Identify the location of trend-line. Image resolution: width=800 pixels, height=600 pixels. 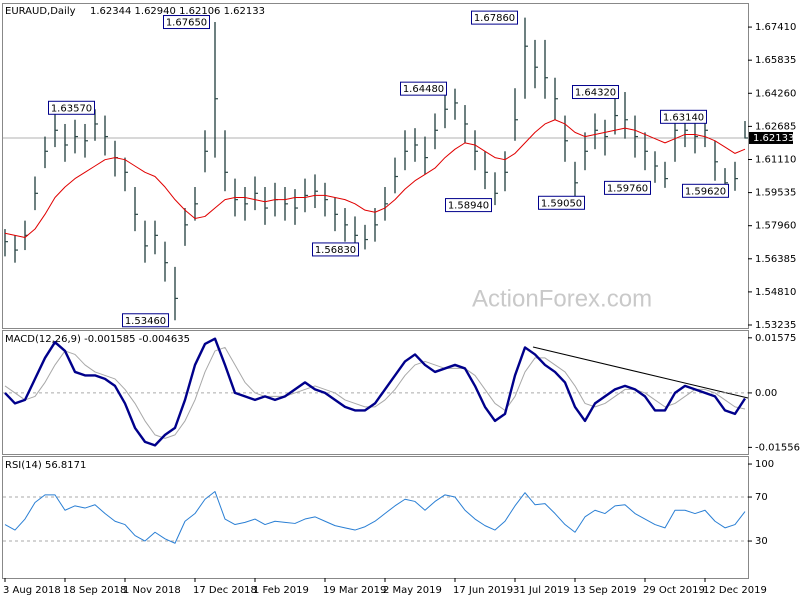
(640, 372).